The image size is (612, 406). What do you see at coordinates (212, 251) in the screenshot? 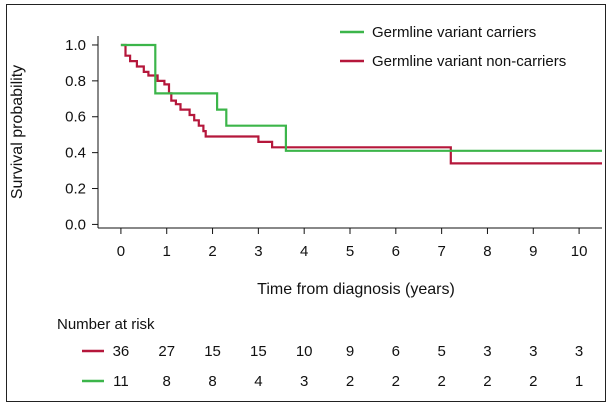
I see `x-tick-label: 2` at bounding box center [212, 251].